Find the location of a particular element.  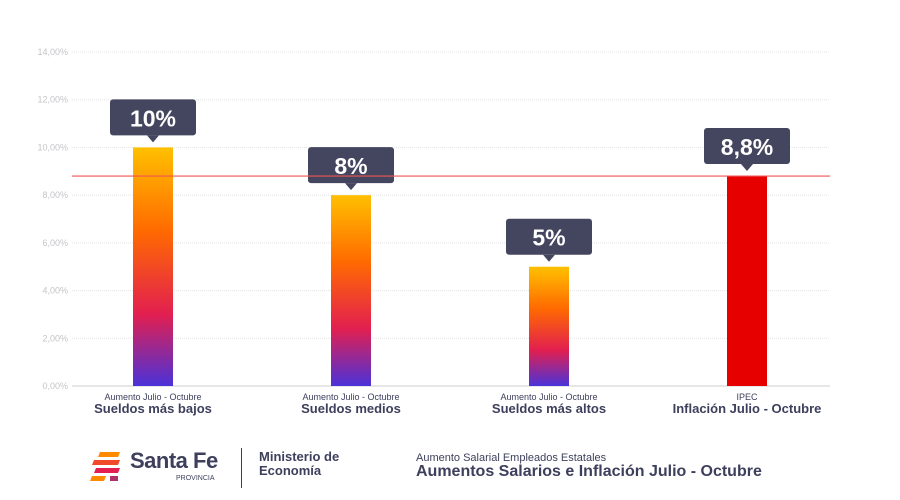

x-tick-sublabel: IPEC is located at coordinates (747, 397).